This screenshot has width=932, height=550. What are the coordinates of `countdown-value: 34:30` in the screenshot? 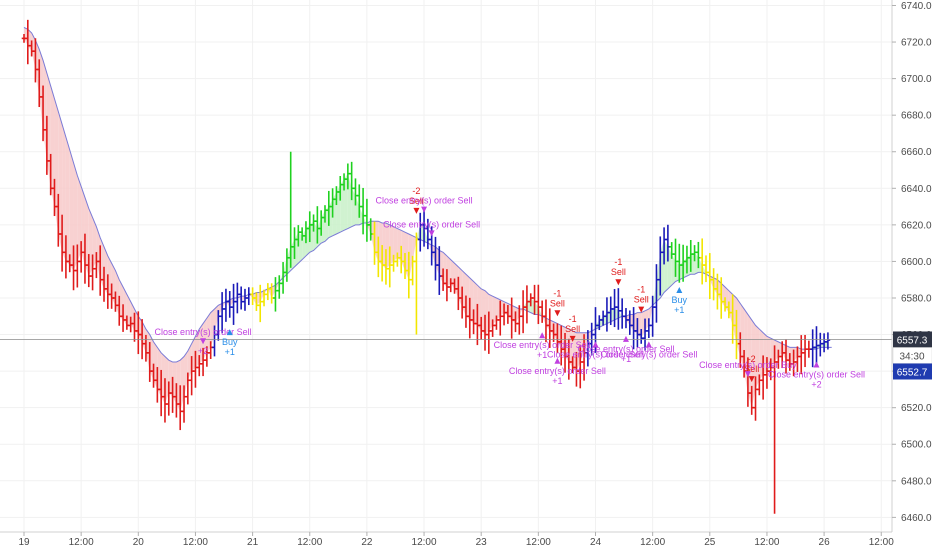 It's located at (911, 356).